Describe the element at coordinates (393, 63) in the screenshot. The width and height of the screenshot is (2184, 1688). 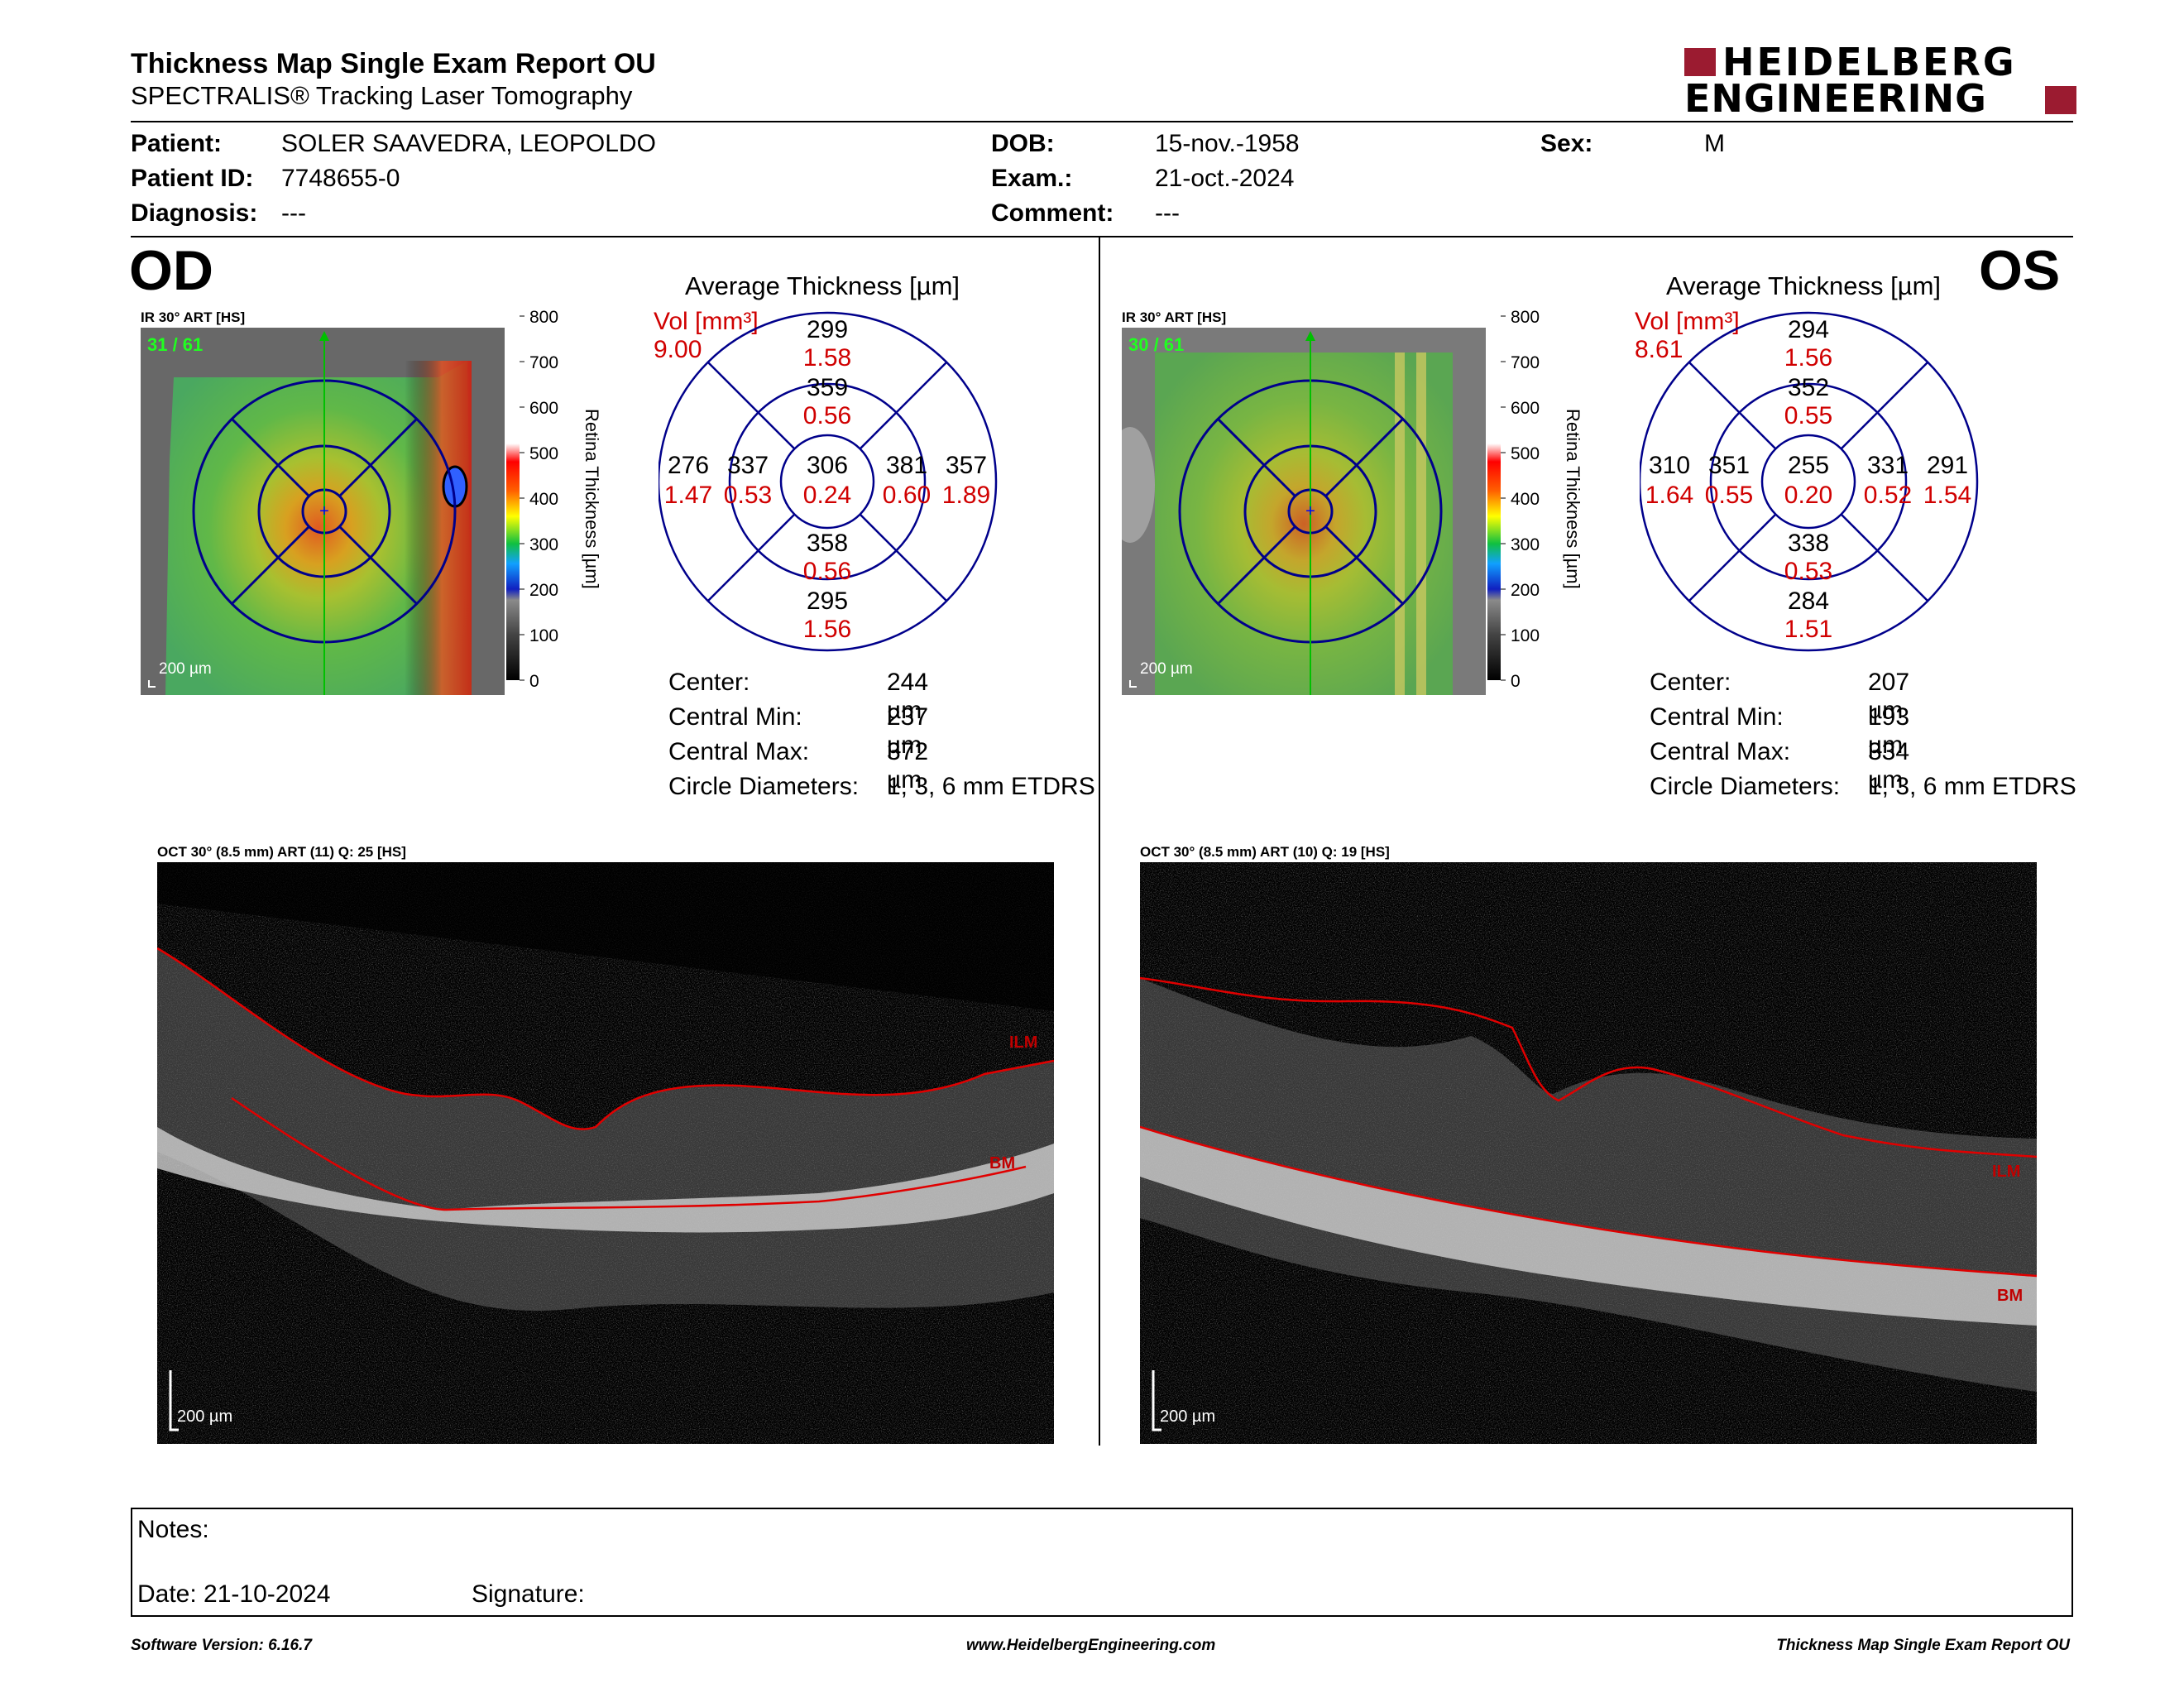
I see `report-title: Thickness Map Single Exam Report OU` at that location.